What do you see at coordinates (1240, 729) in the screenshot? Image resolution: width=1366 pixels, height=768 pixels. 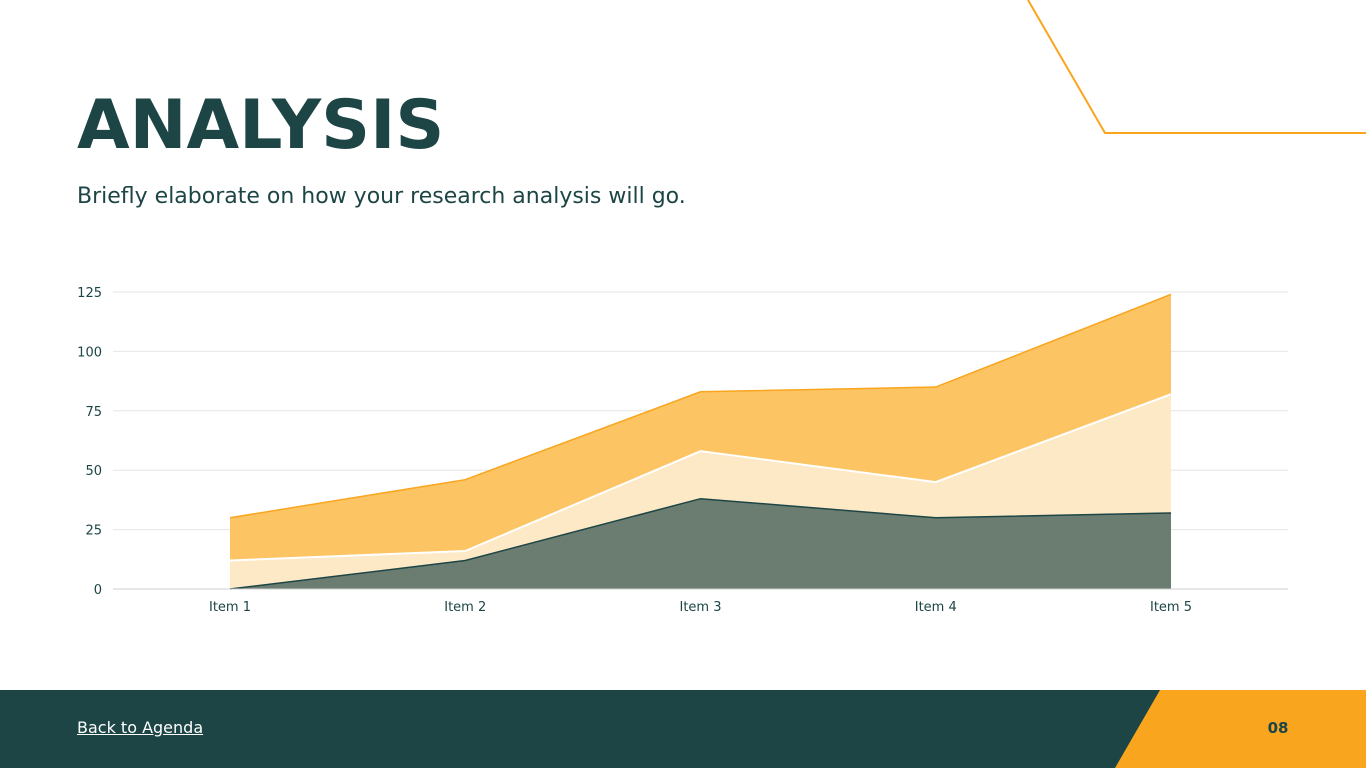 I see `footer-accent-shape` at bounding box center [1240, 729].